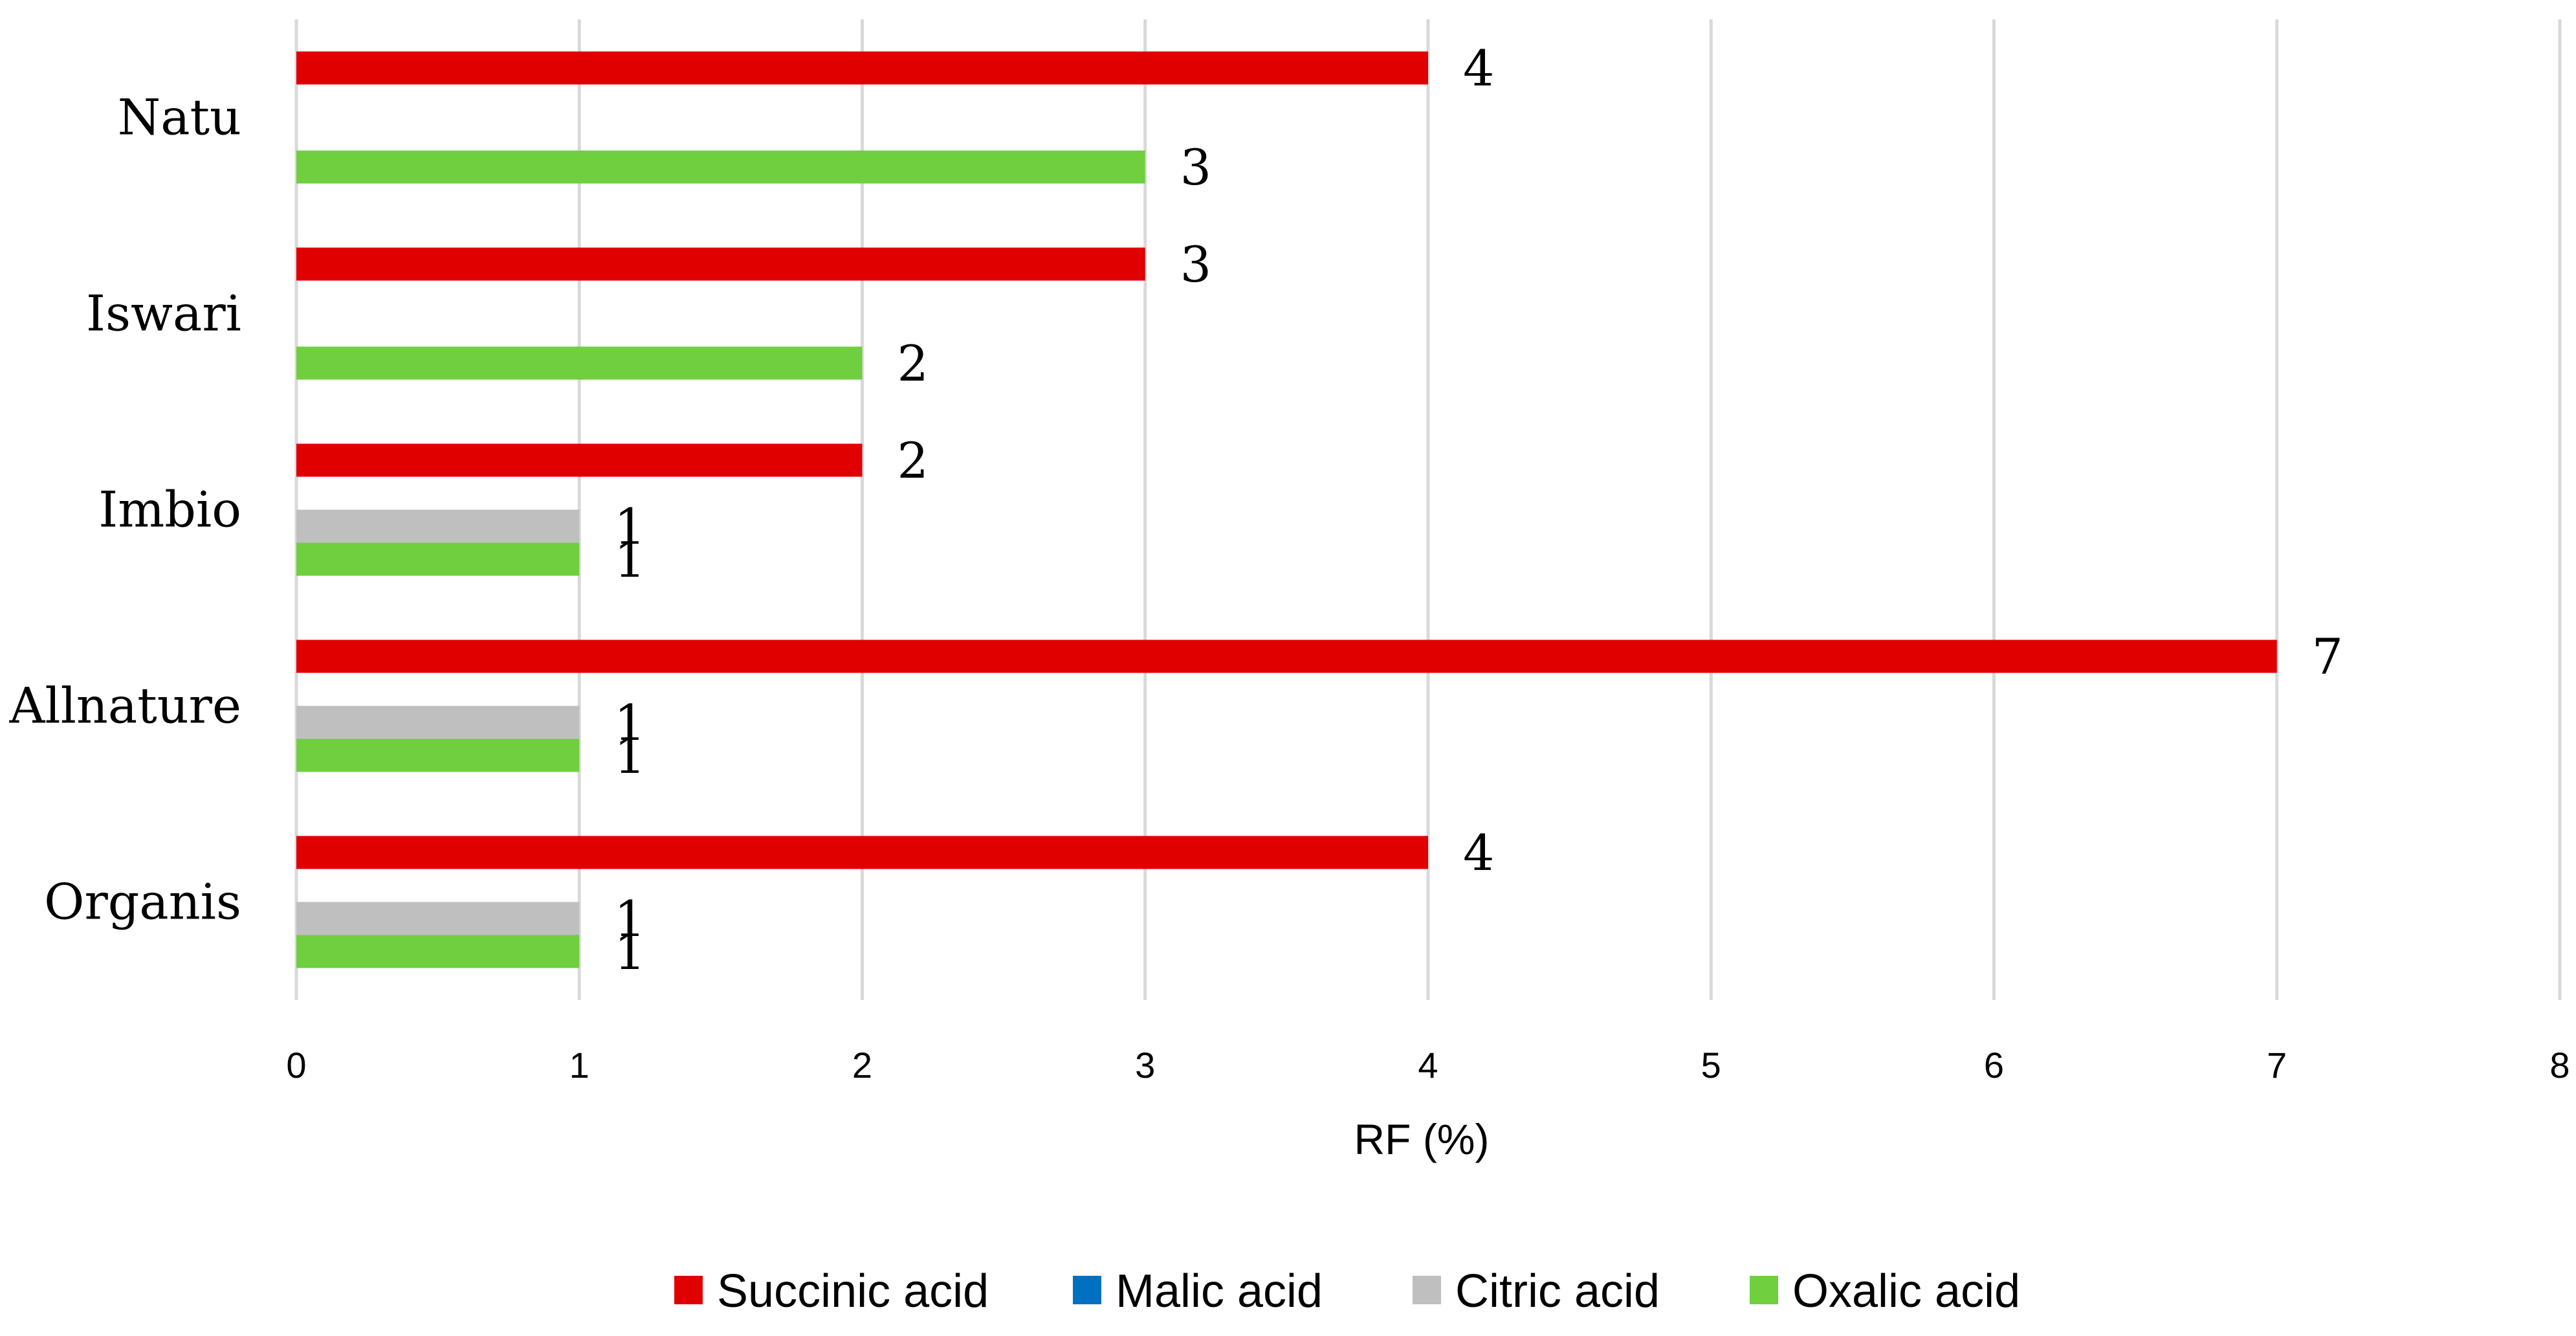 This screenshot has width=2576, height=1336. What do you see at coordinates (1558, 1291) in the screenshot?
I see `legend-label: Citric acid` at bounding box center [1558, 1291].